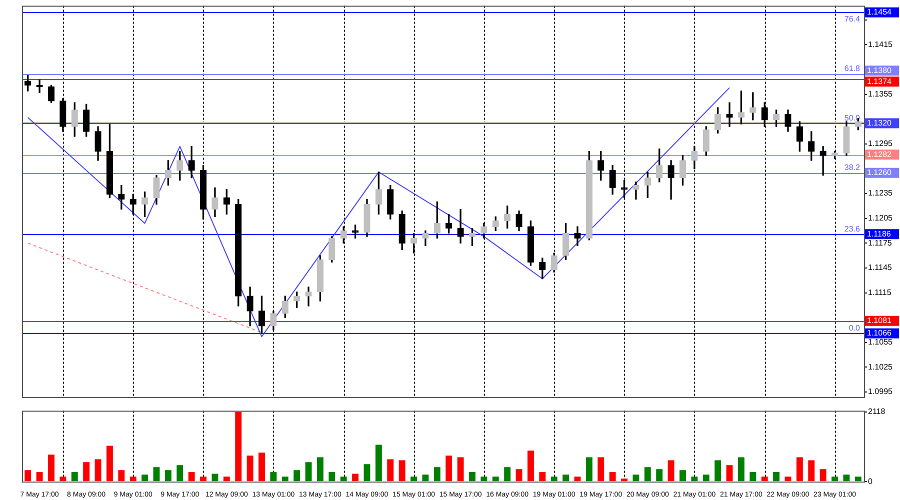  What do you see at coordinates (880, 243) in the screenshot?
I see `y-tick-label: 1.1175` at bounding box center [880, 243].